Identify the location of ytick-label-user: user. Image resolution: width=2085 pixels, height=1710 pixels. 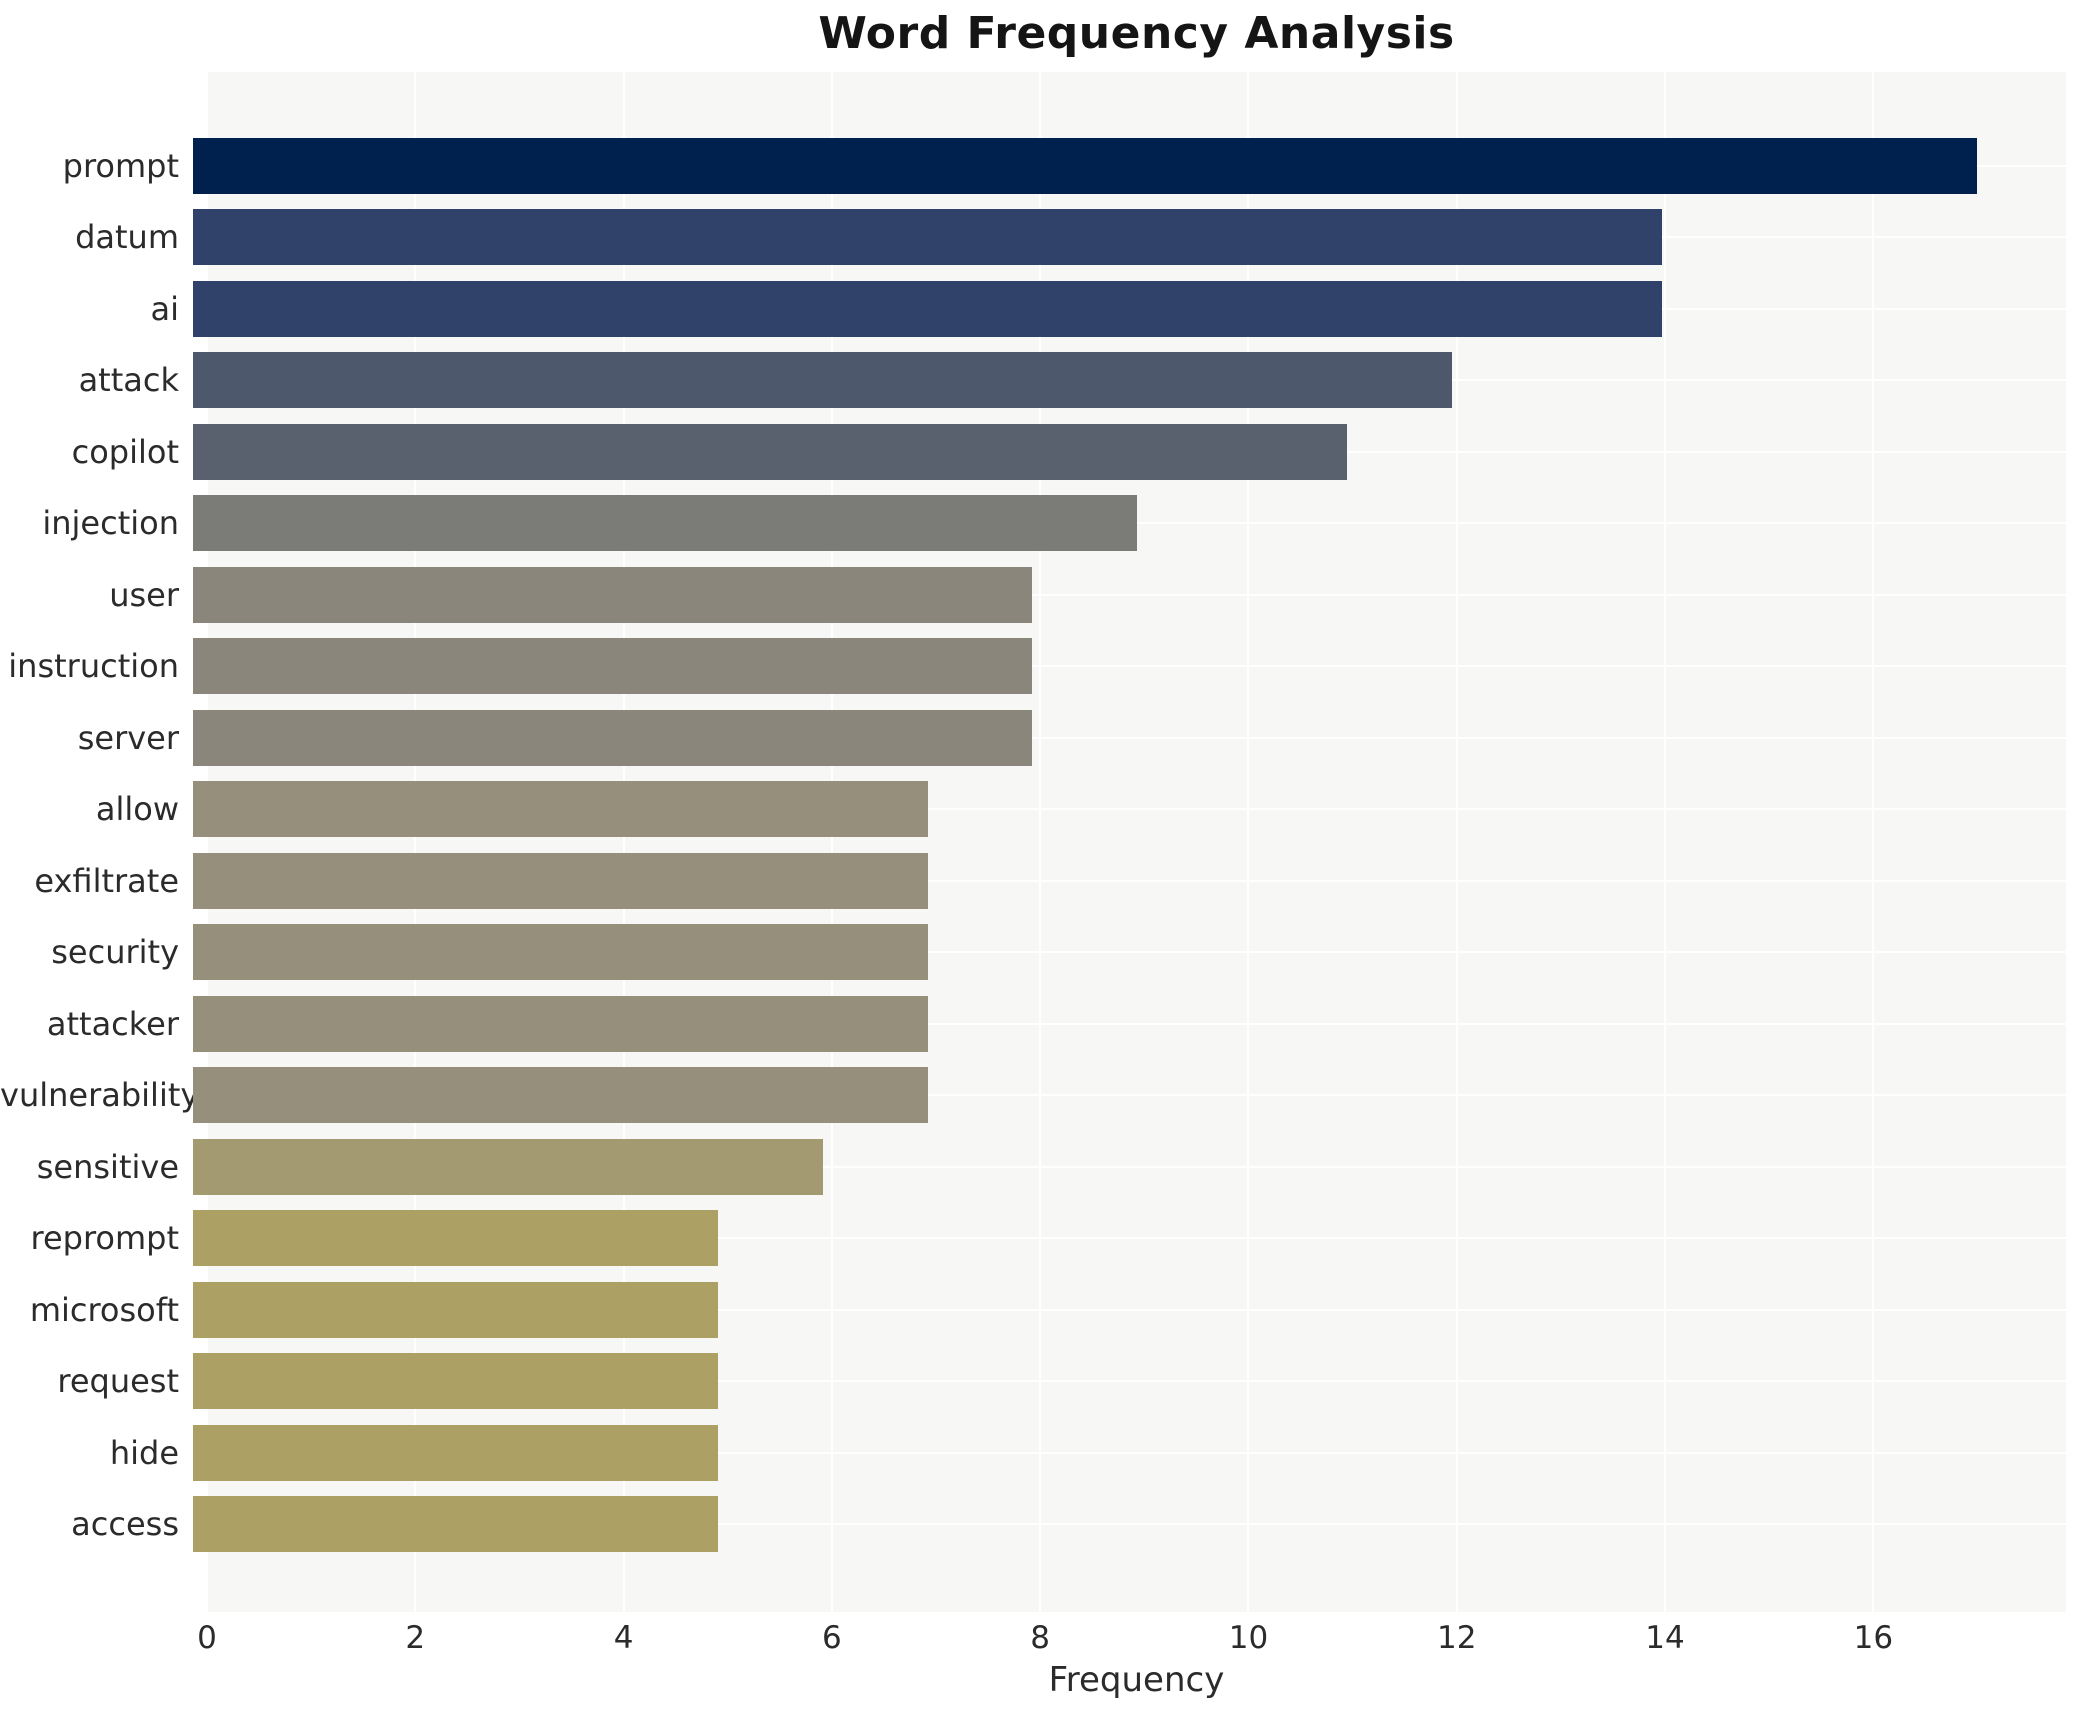
(144, 594).